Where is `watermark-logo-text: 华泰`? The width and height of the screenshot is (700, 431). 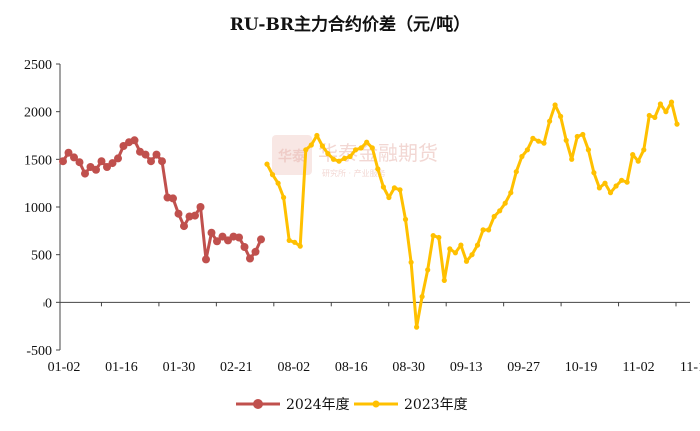
watermark-logo-text: 华泰 is located at coordinates (292, 156).